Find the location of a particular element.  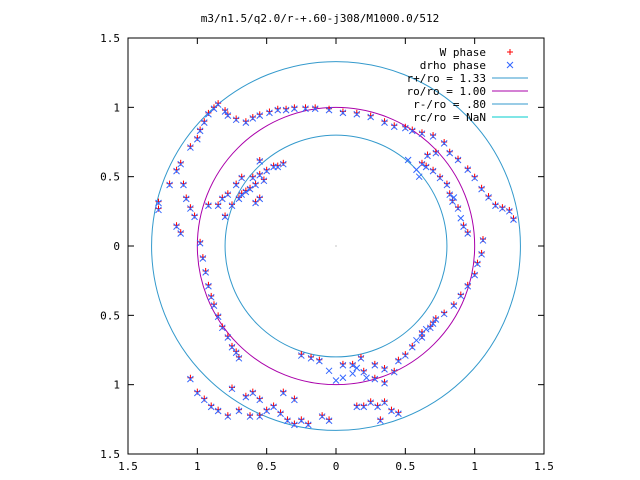

legend-symbol-plus is located at coordinates (510, 52).